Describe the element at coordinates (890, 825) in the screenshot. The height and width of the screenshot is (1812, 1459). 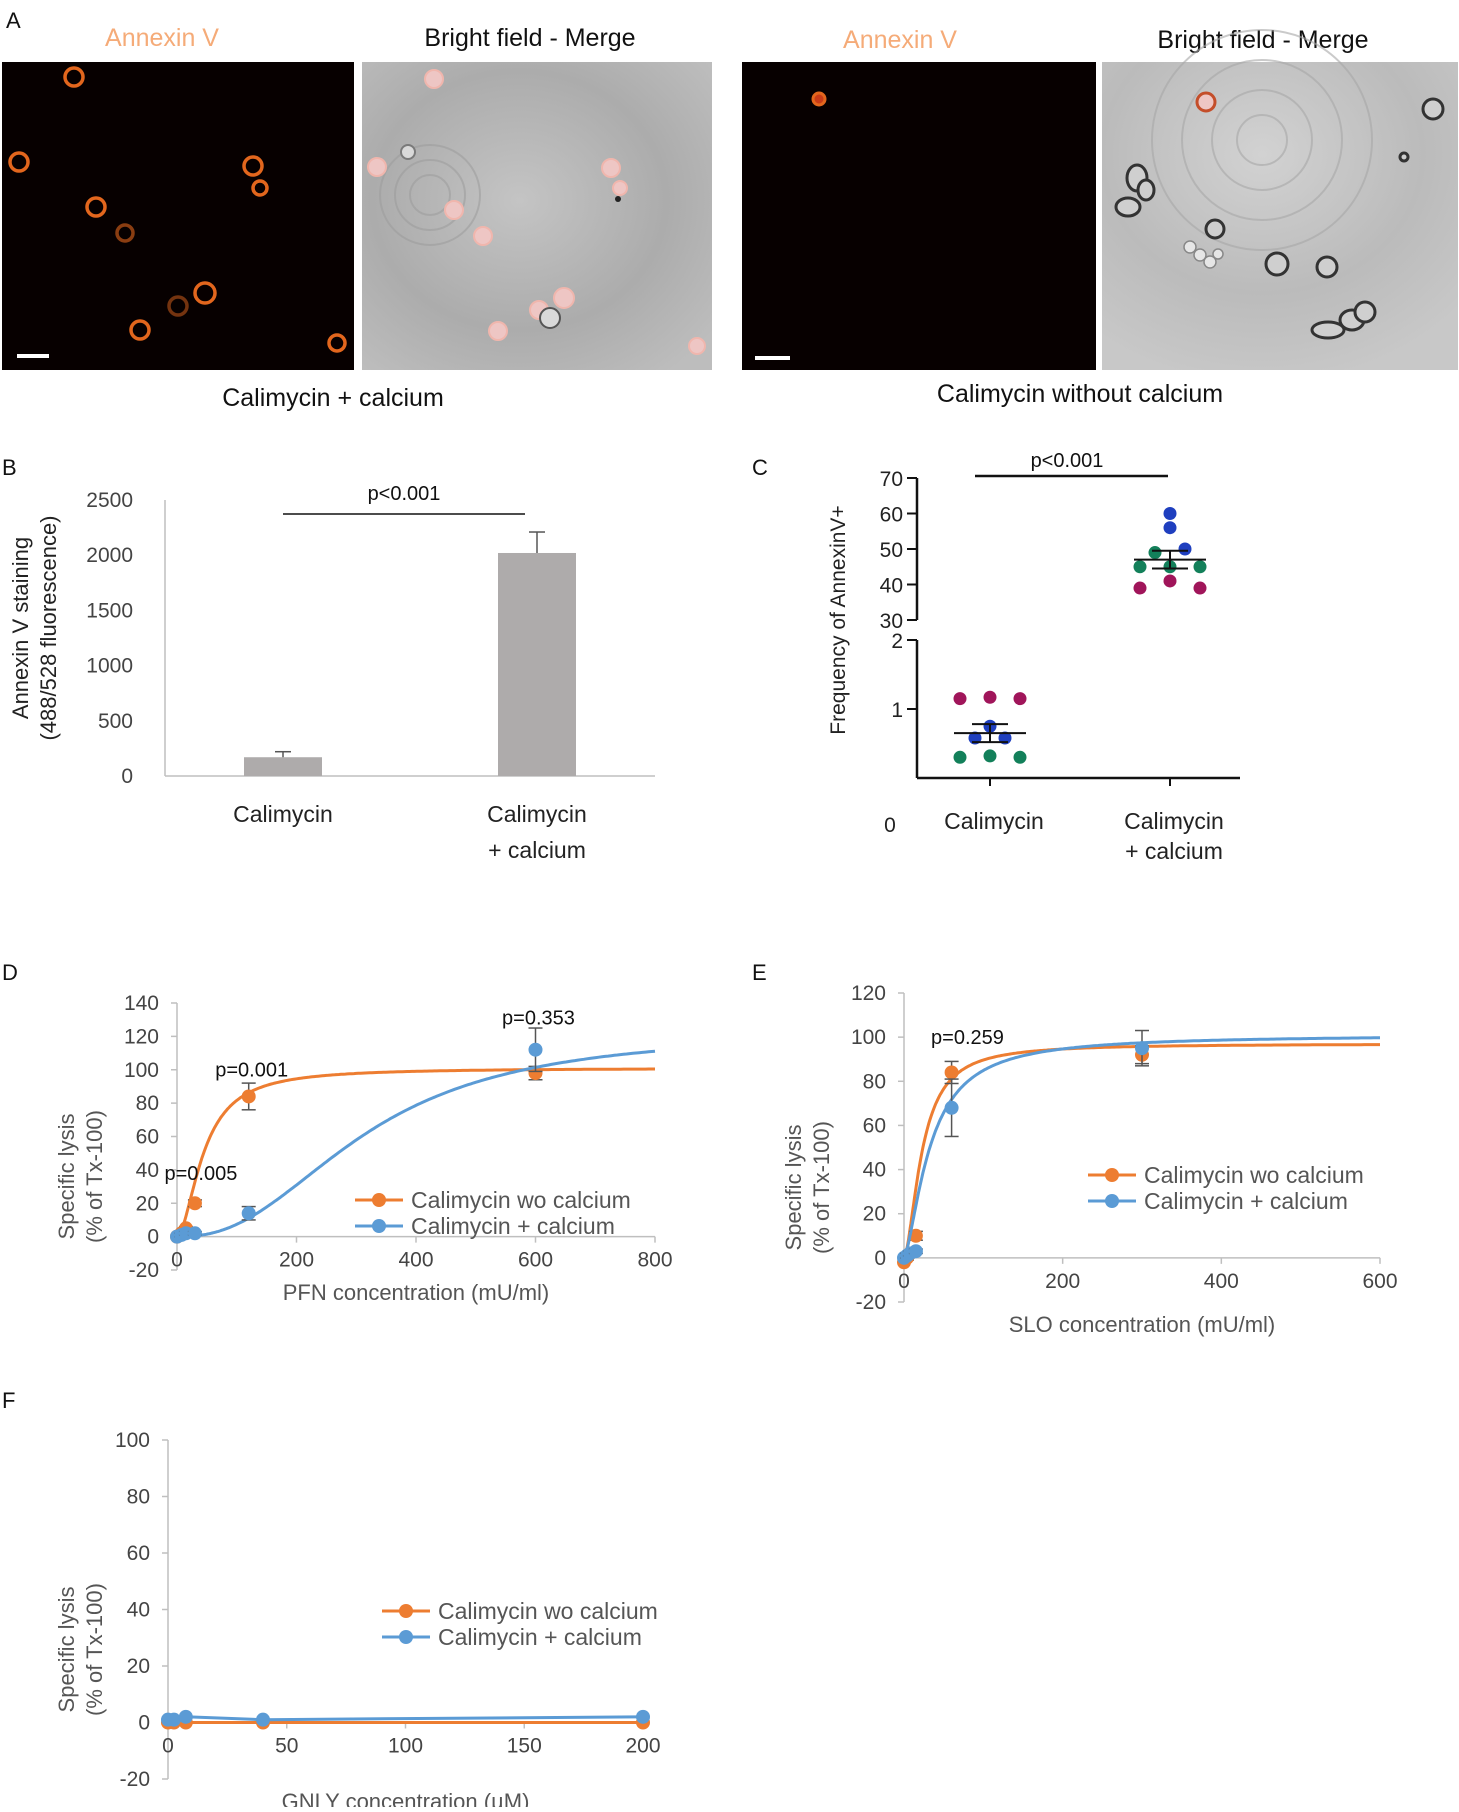
I see `zero-label: 0` at that location.